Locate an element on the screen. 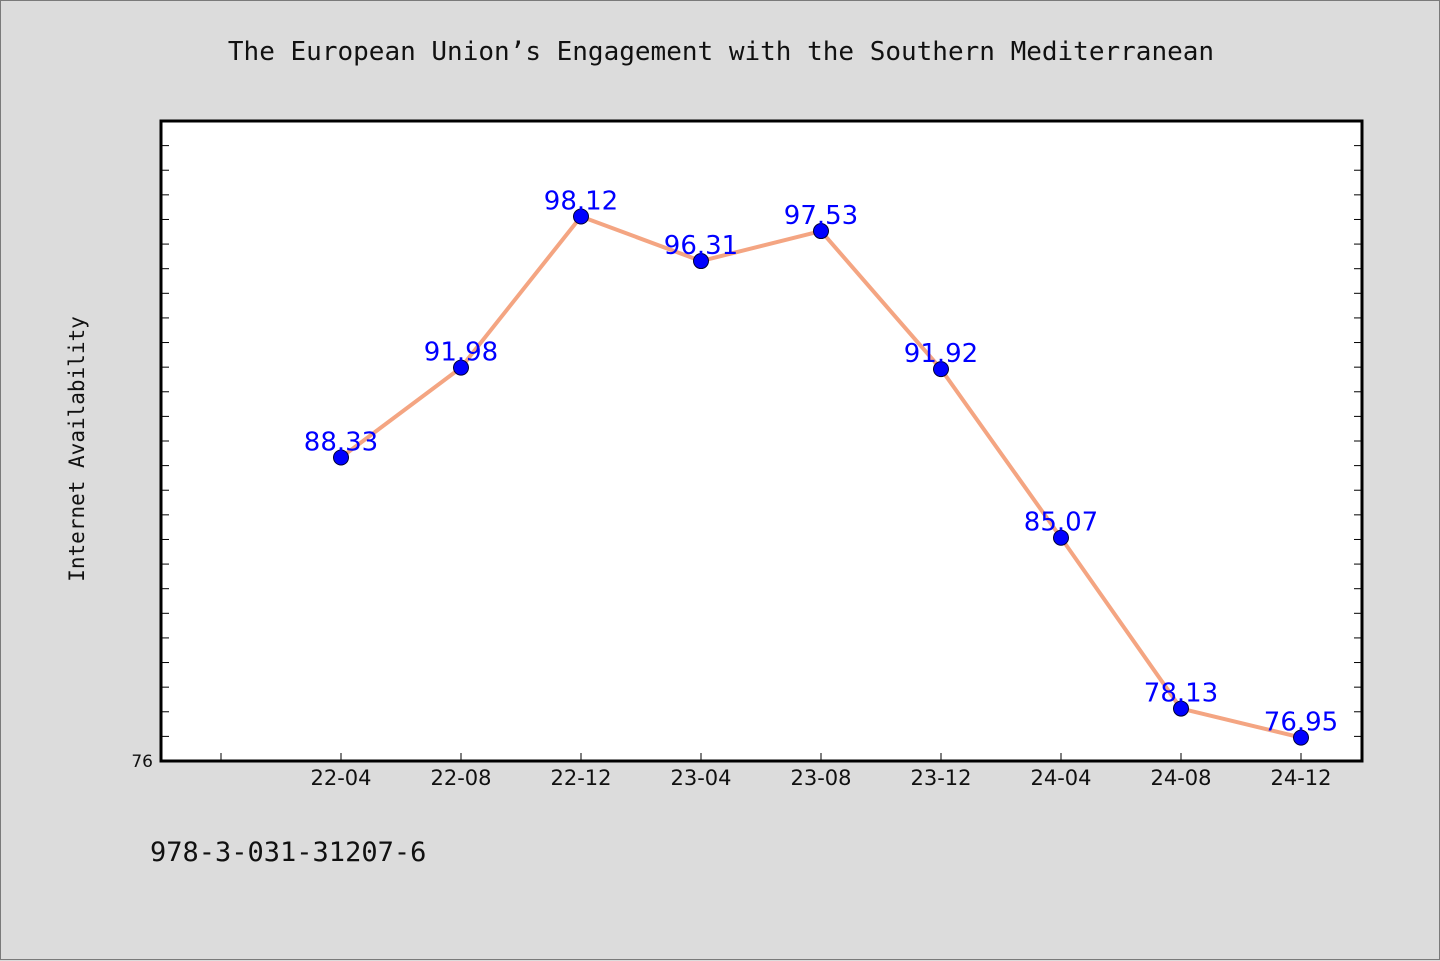 This screenshot has width=1440, height=961. data-label: 91.92 is located at coordinates (941, 354).